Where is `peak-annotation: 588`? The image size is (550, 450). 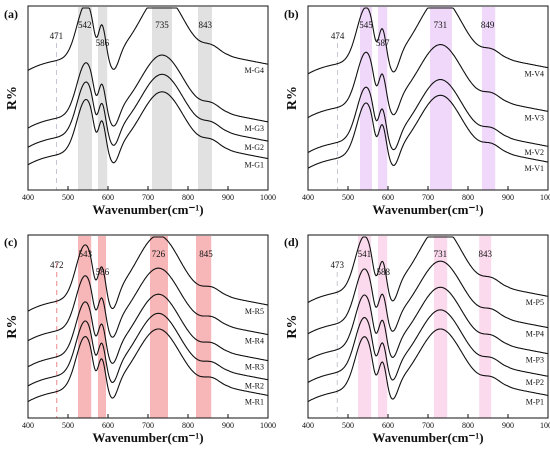 peak-annotation: 588 is located at coordinates (383, 272).